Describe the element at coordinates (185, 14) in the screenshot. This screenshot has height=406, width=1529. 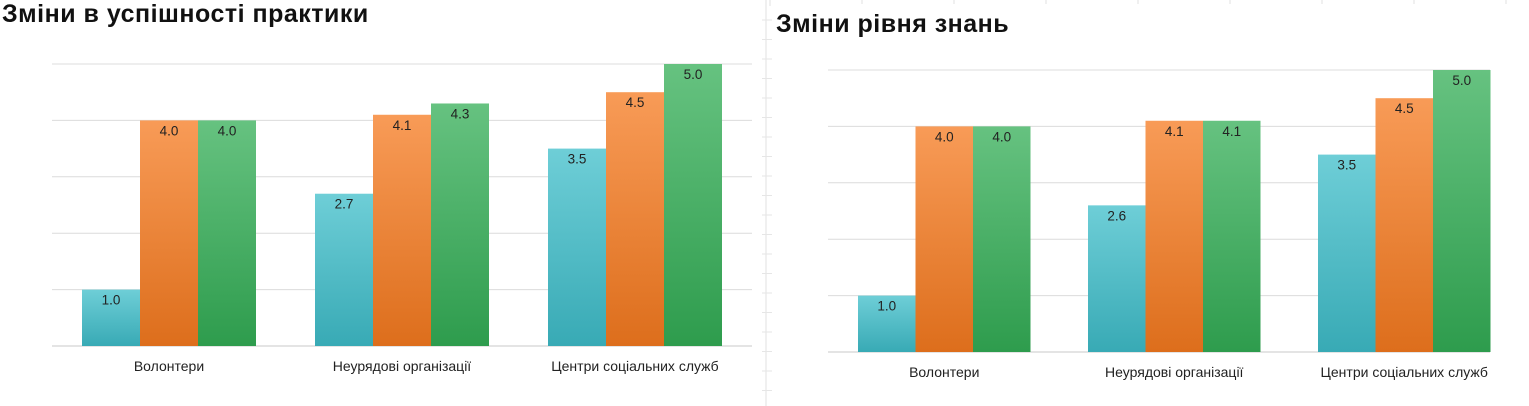
I see `chart-title: Зміни в успішності практики` at that location.